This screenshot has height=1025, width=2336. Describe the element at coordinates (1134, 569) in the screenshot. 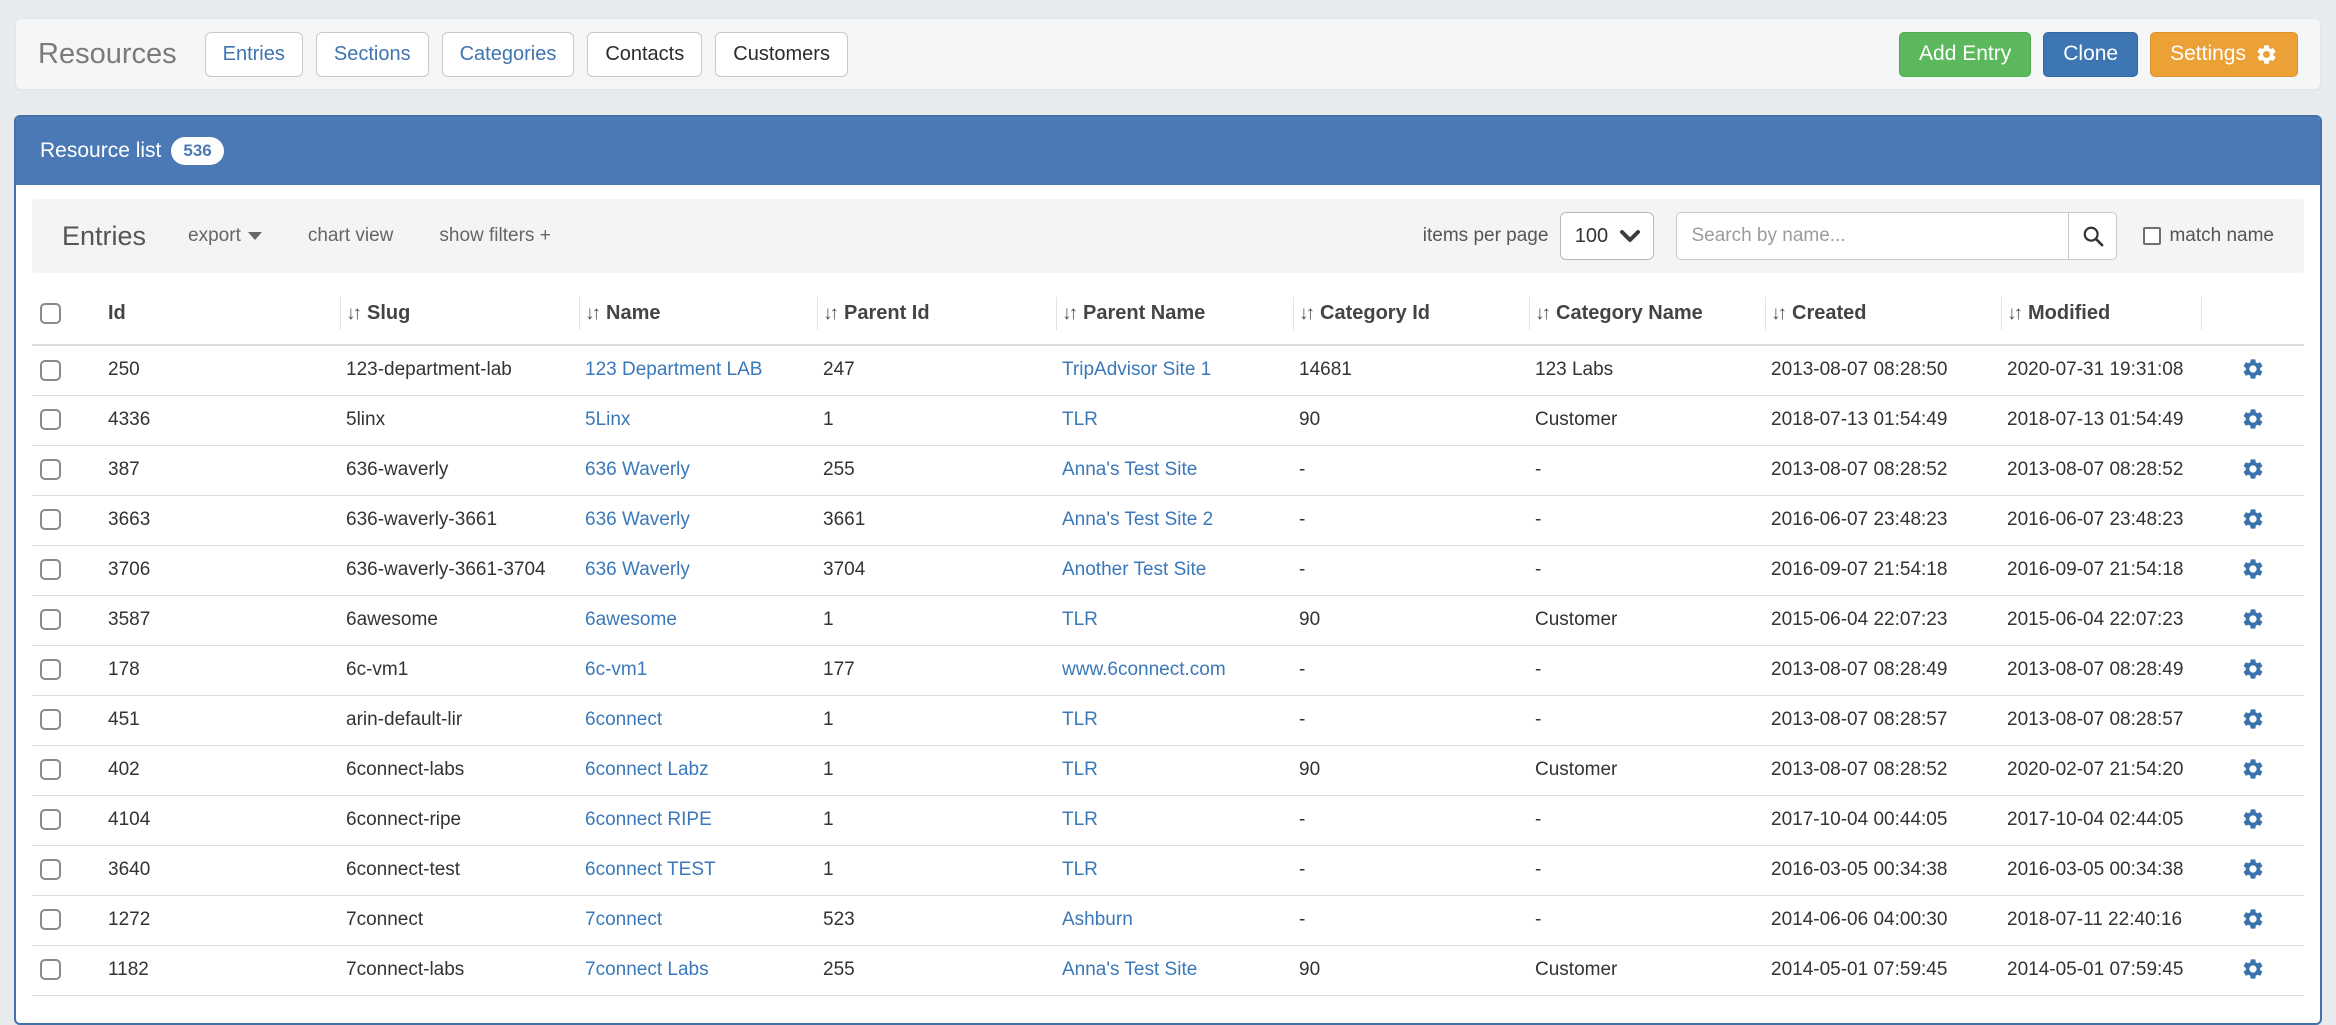

I see `cell-parent-name-link: Another Test Site` at that location.